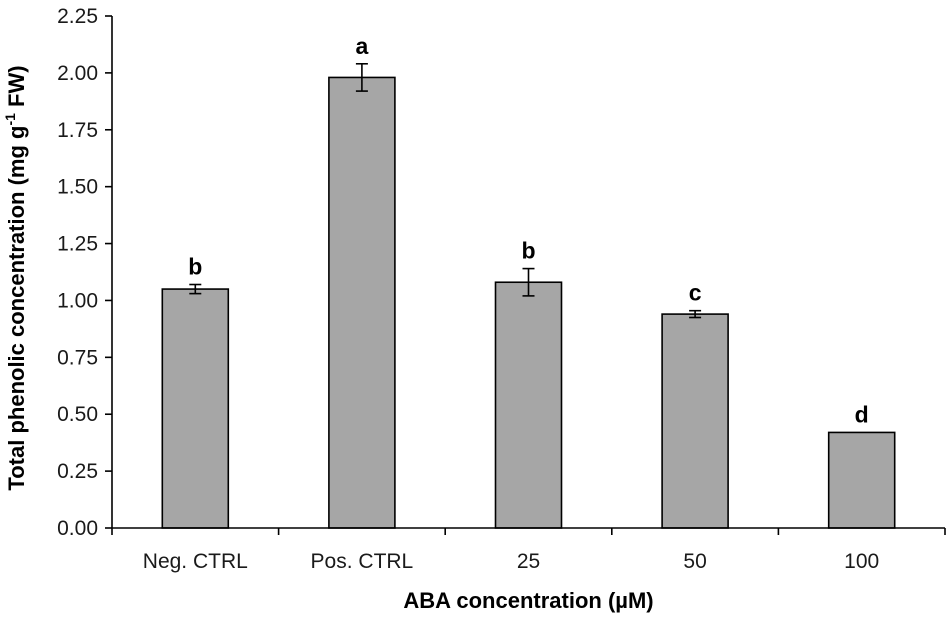  What do you see at coordinates (528, 251) in the screenshot?
I see `significance-letter-2: b` at bounding box center [528, 251].